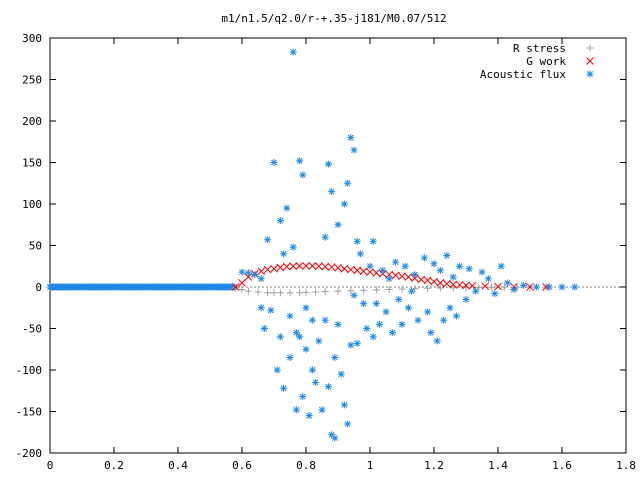 This screenshot has width=640, height=480. I want to click on x-tick-label: 0.8, so click(306, 465).